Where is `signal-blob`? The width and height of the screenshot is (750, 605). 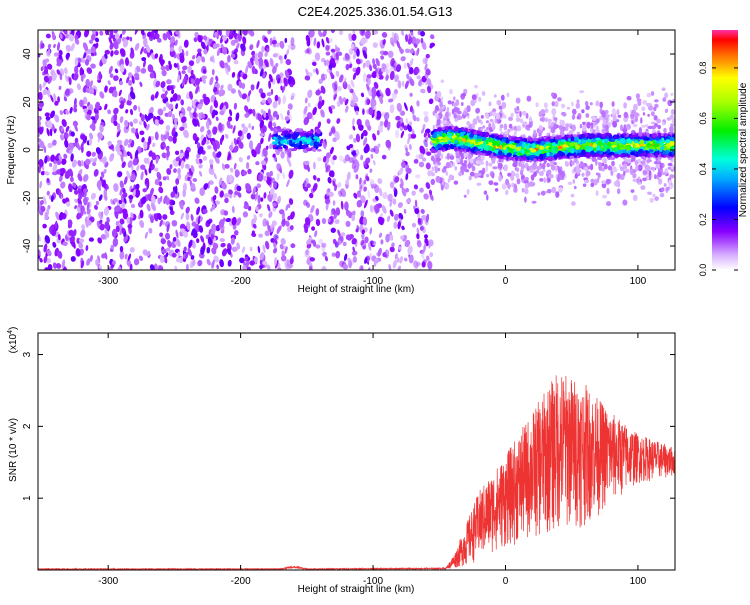 signal-blob is located at coordinates (295, 145).